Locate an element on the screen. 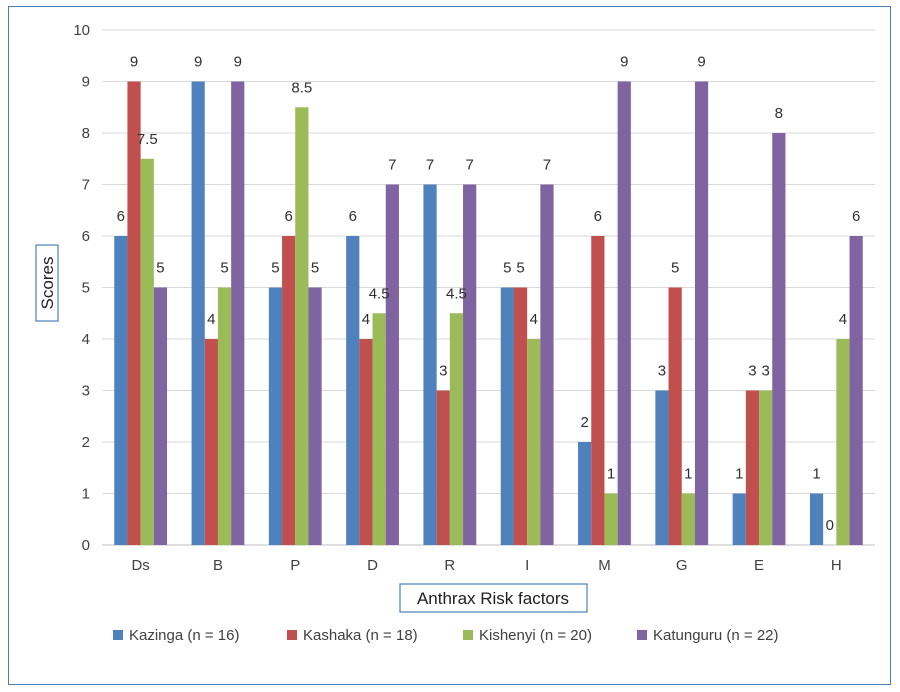  x-tick-label: E is located at coordinates (759, 565).